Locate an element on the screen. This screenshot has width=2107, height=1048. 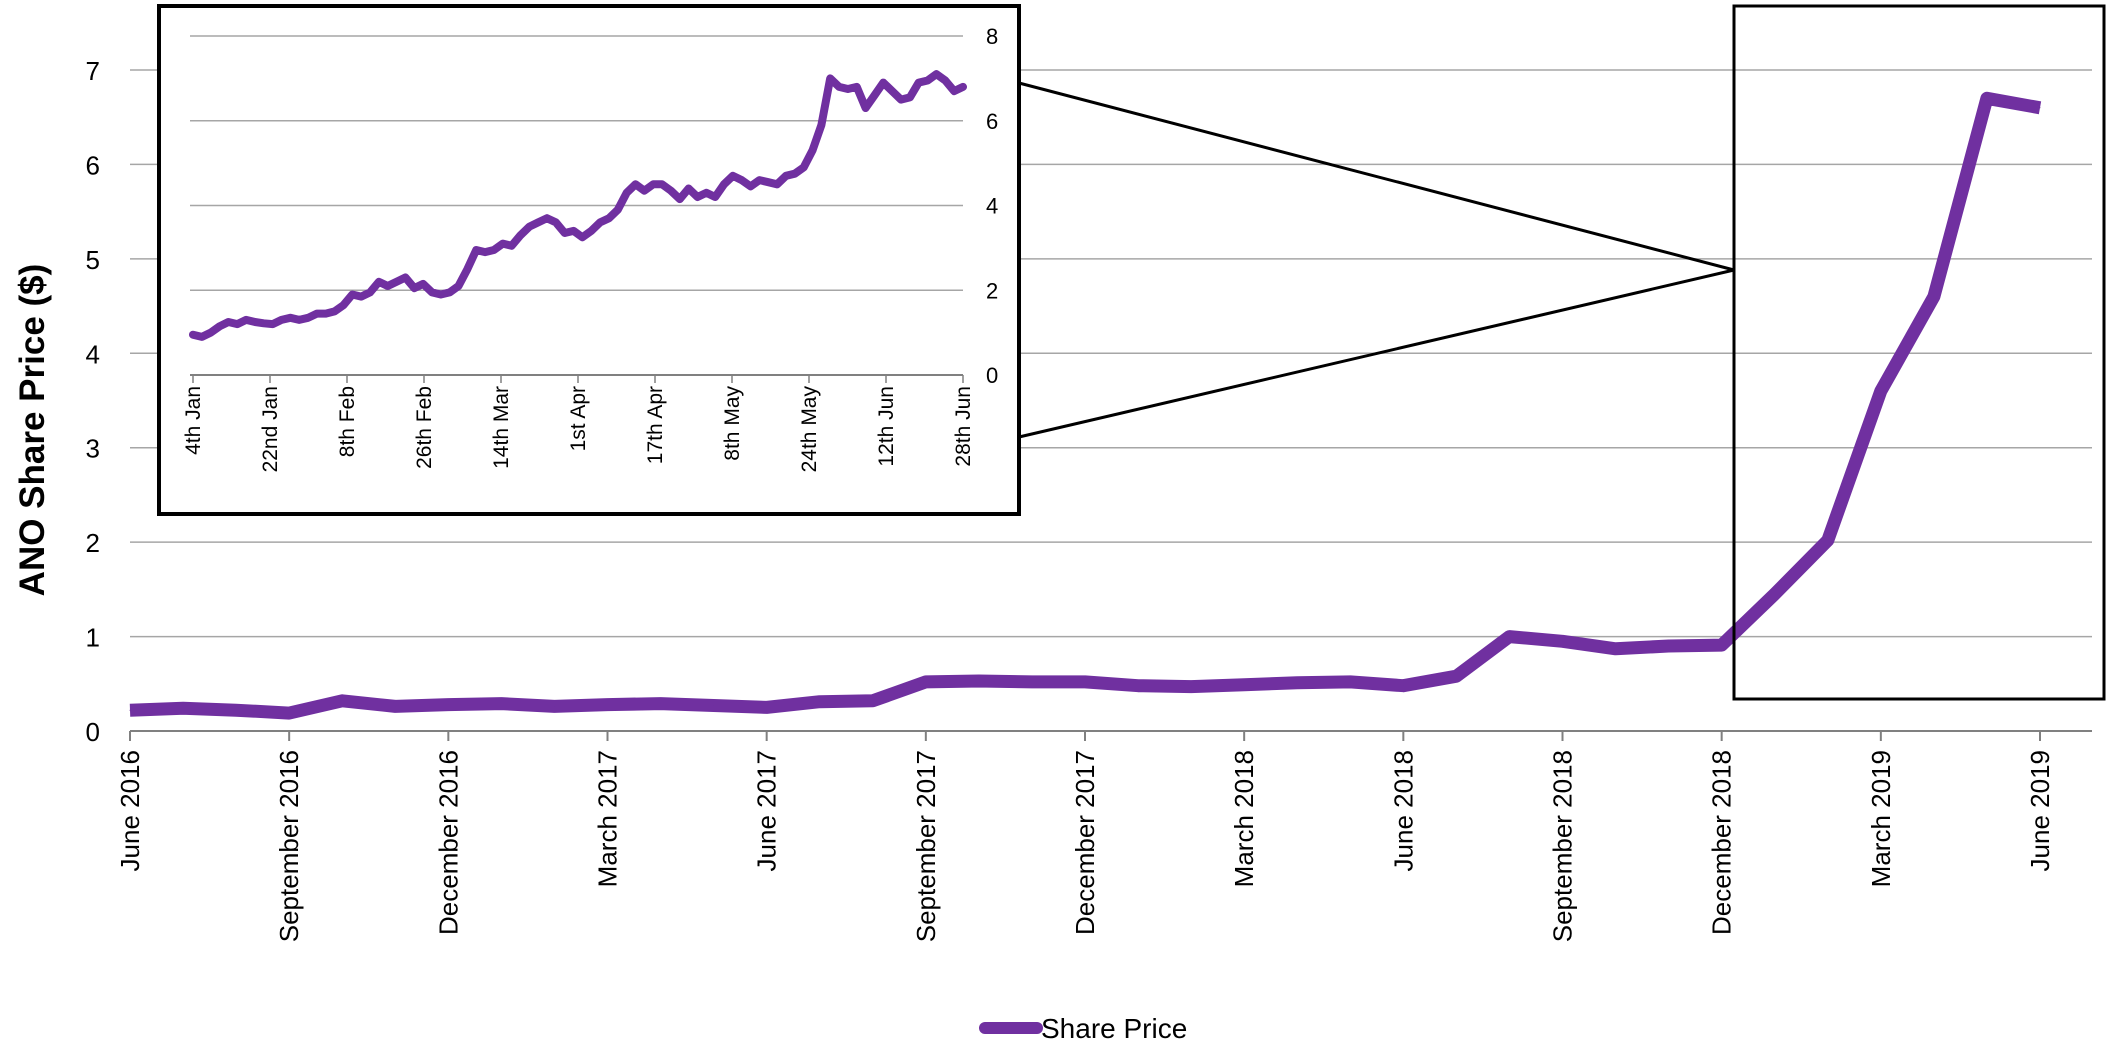
inset-y-tick-labels: 0 2 4 6 8 is located at coordinates (992, 206).